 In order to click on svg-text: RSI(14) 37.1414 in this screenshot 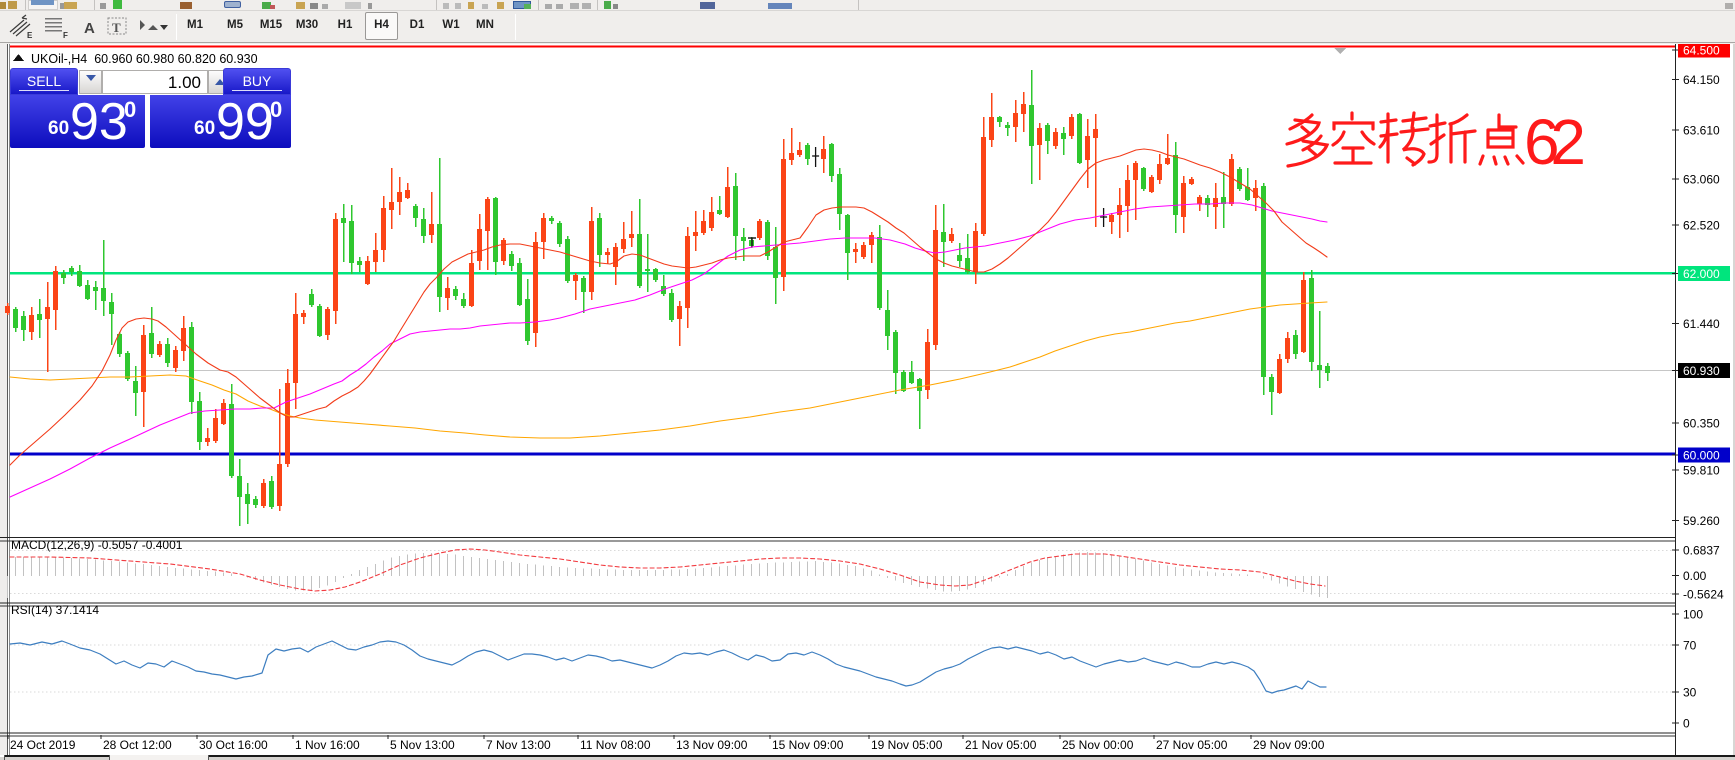, I will do `click(55, 610)`.